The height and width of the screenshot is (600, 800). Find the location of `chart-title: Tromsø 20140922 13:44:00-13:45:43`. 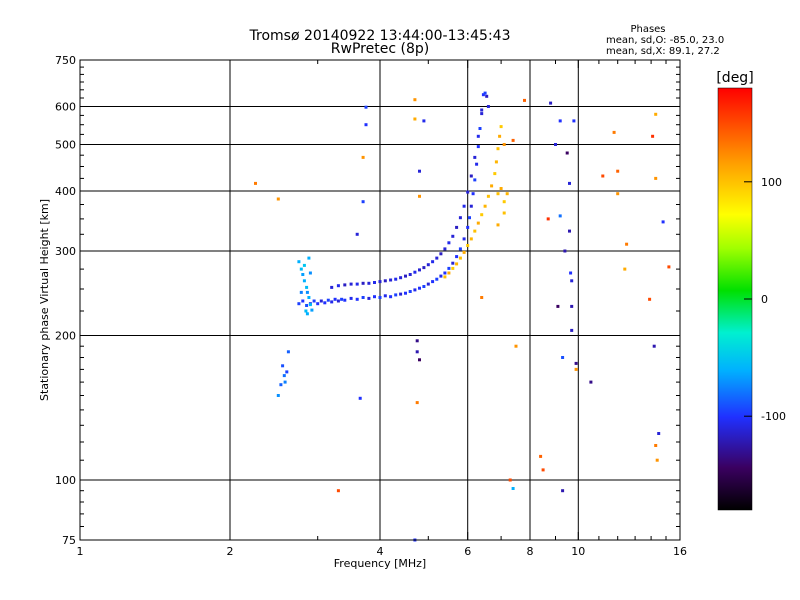

chart-title: Tromsø 20140922 13:44:00-13:45:43 is located at coordinates (380, 36).